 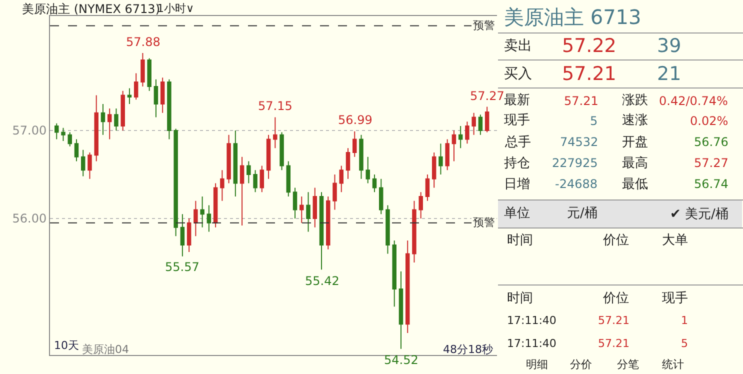 What do you see at coordinates (711, 142) in the screenshot?
I see `text: 56.76` at bounding box center [711, 142].